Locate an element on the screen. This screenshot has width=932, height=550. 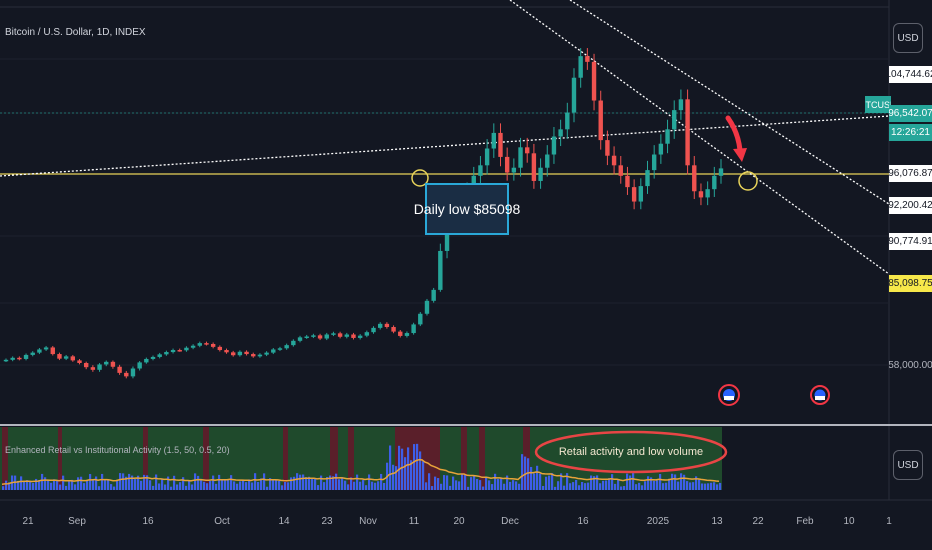
currency-button: USD is located at coordinates (908, 38).